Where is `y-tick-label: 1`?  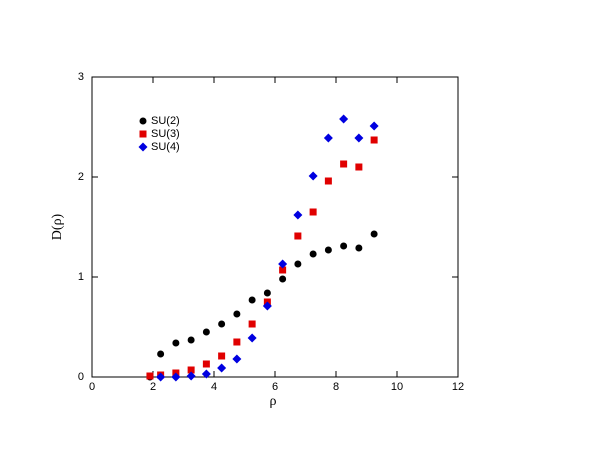 y-tick-label: 1 is located at coordinates (81, 277).